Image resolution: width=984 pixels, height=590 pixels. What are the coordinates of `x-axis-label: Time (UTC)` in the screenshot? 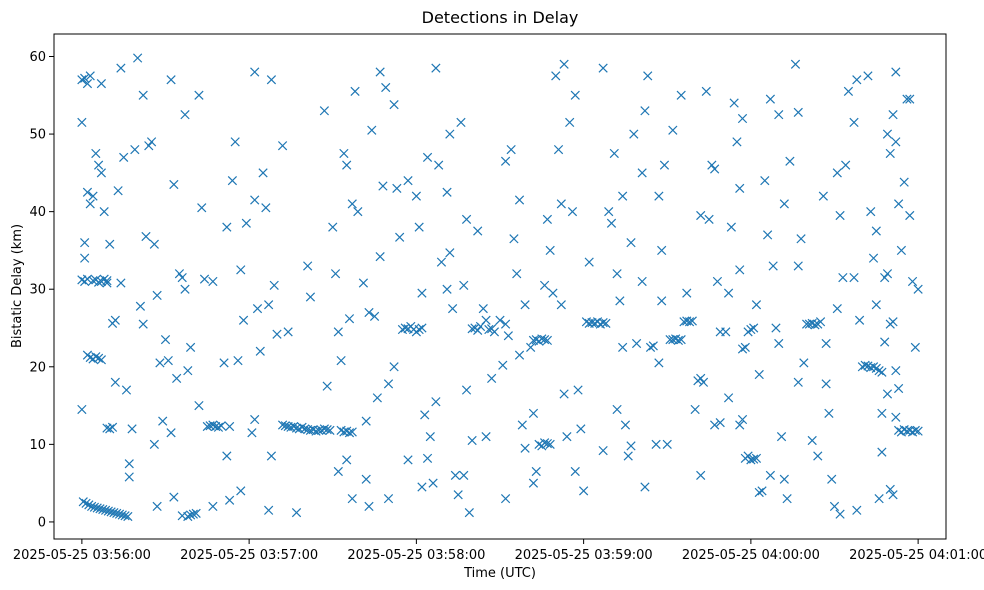 It's located at (499, 573).